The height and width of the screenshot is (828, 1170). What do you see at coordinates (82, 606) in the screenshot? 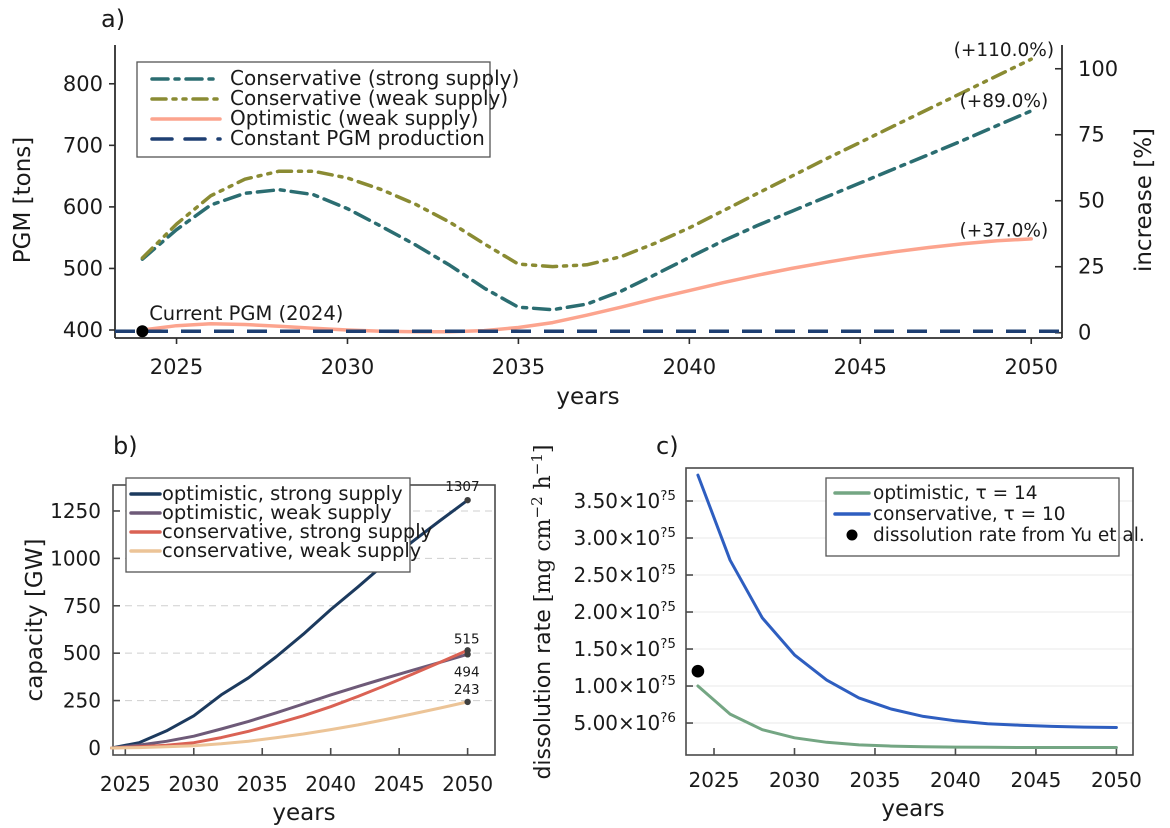
I see `y-tick-label: 750` at bounding box center [82, 606].